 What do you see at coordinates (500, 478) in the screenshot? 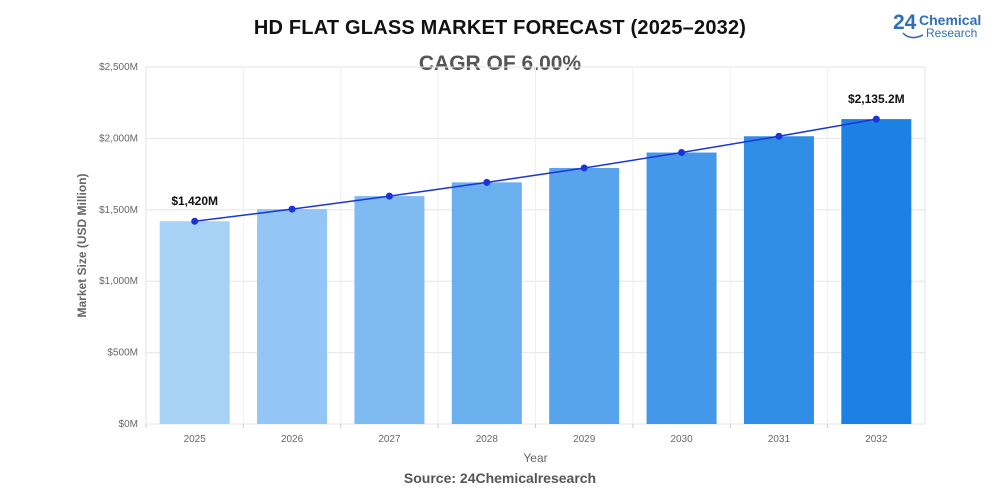
I see `source-note: Source: 24Chemicalresearch` at bounding box center [500, 478].